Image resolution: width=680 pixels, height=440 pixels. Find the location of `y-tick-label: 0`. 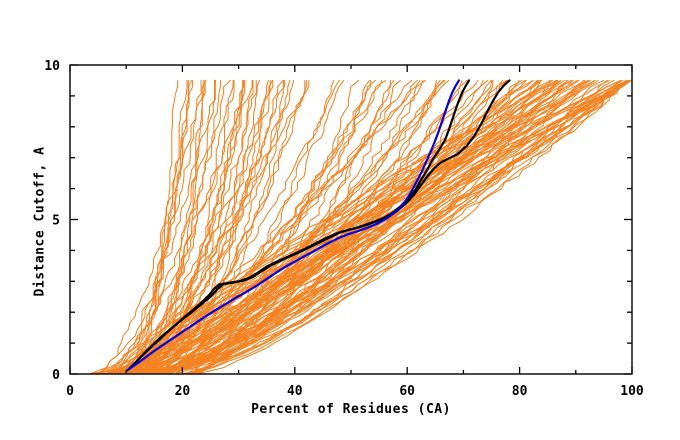

y-tick-label: 0 is located at coordinates (56, 375).